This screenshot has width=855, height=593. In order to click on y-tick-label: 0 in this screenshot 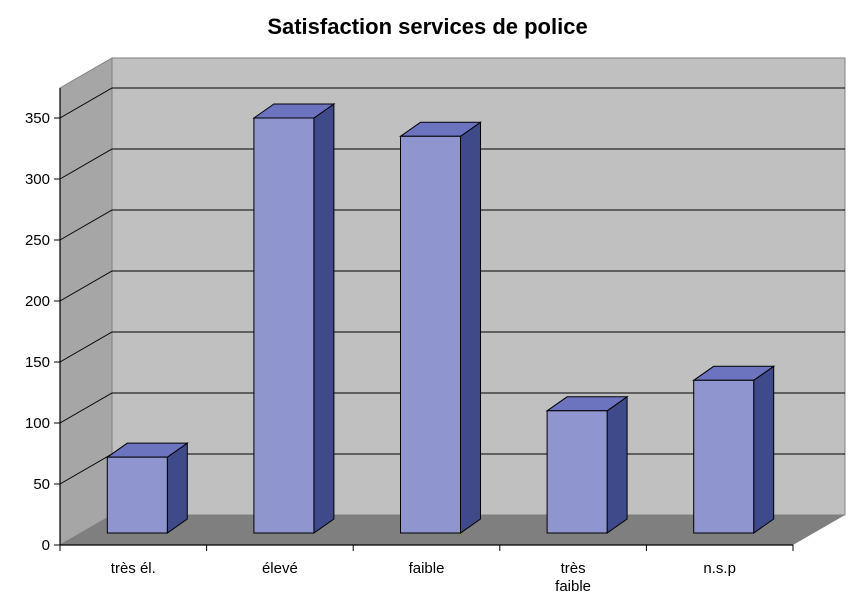, I will do `click(46, 545)`.